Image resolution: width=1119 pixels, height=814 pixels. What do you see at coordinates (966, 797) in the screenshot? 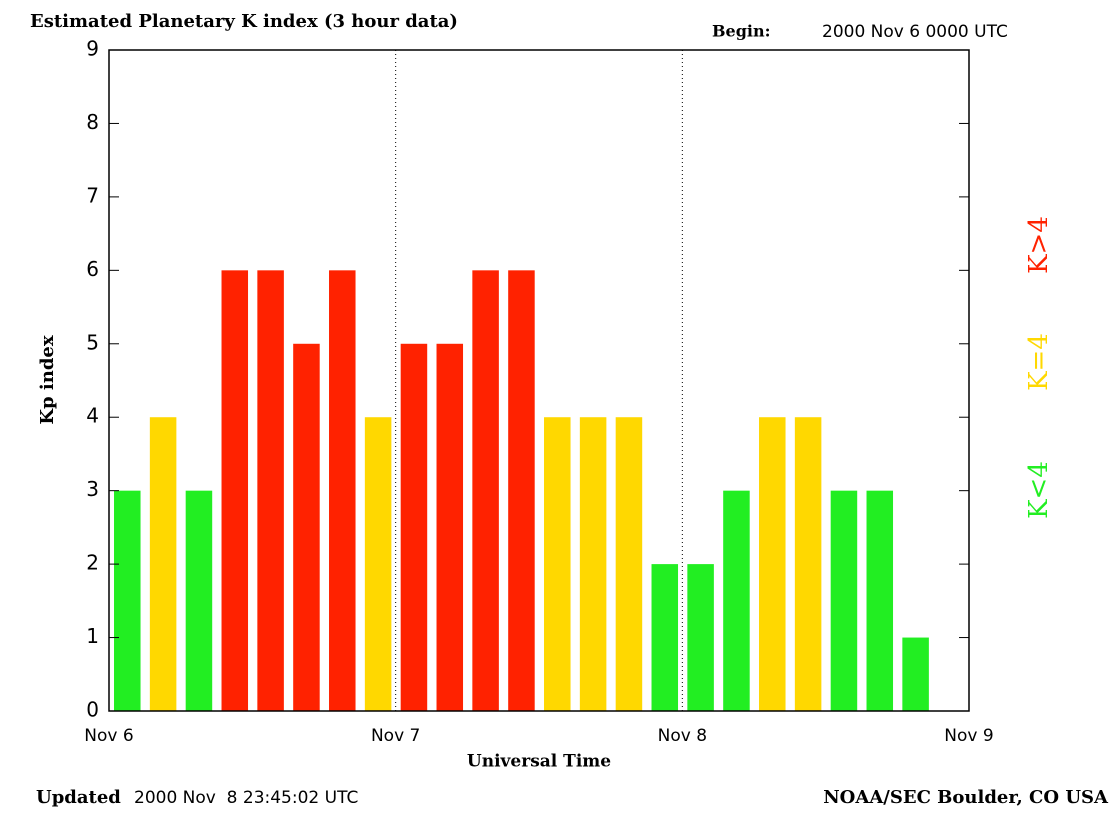
I see `credit: NOAA/SEC Boulder, CO USA` at bounding box center [966, 797].